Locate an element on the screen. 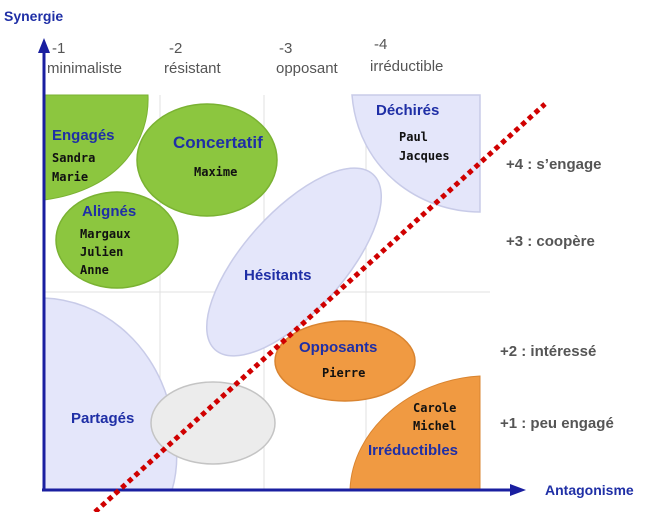  irreductibles-member: Michel is located at coordinates (435, 426).